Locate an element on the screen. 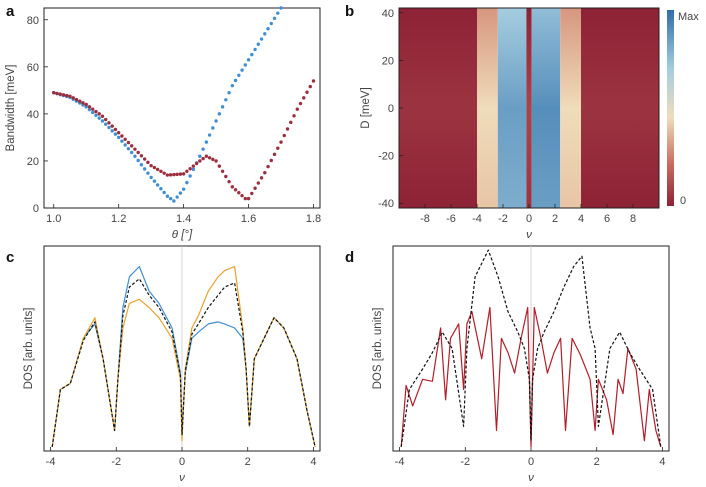  panel-d-x-tick-label: 4 is located at coordinates (662, 462).